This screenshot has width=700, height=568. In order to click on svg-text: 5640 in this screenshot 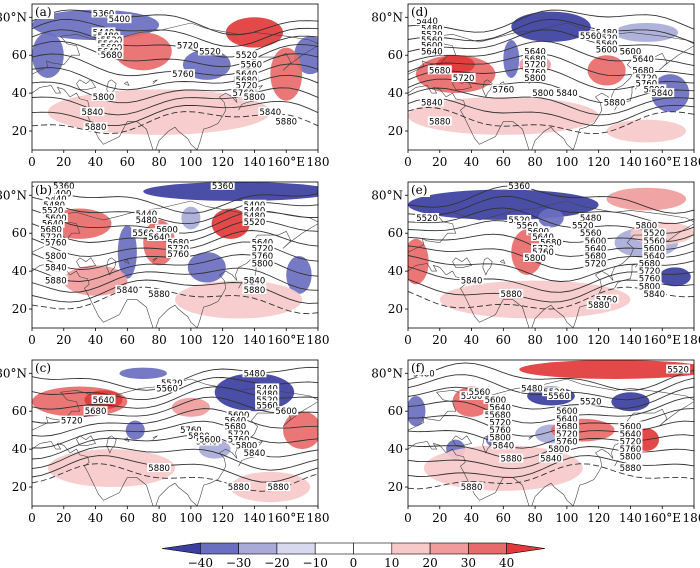, I will do `click(596, 249)`.